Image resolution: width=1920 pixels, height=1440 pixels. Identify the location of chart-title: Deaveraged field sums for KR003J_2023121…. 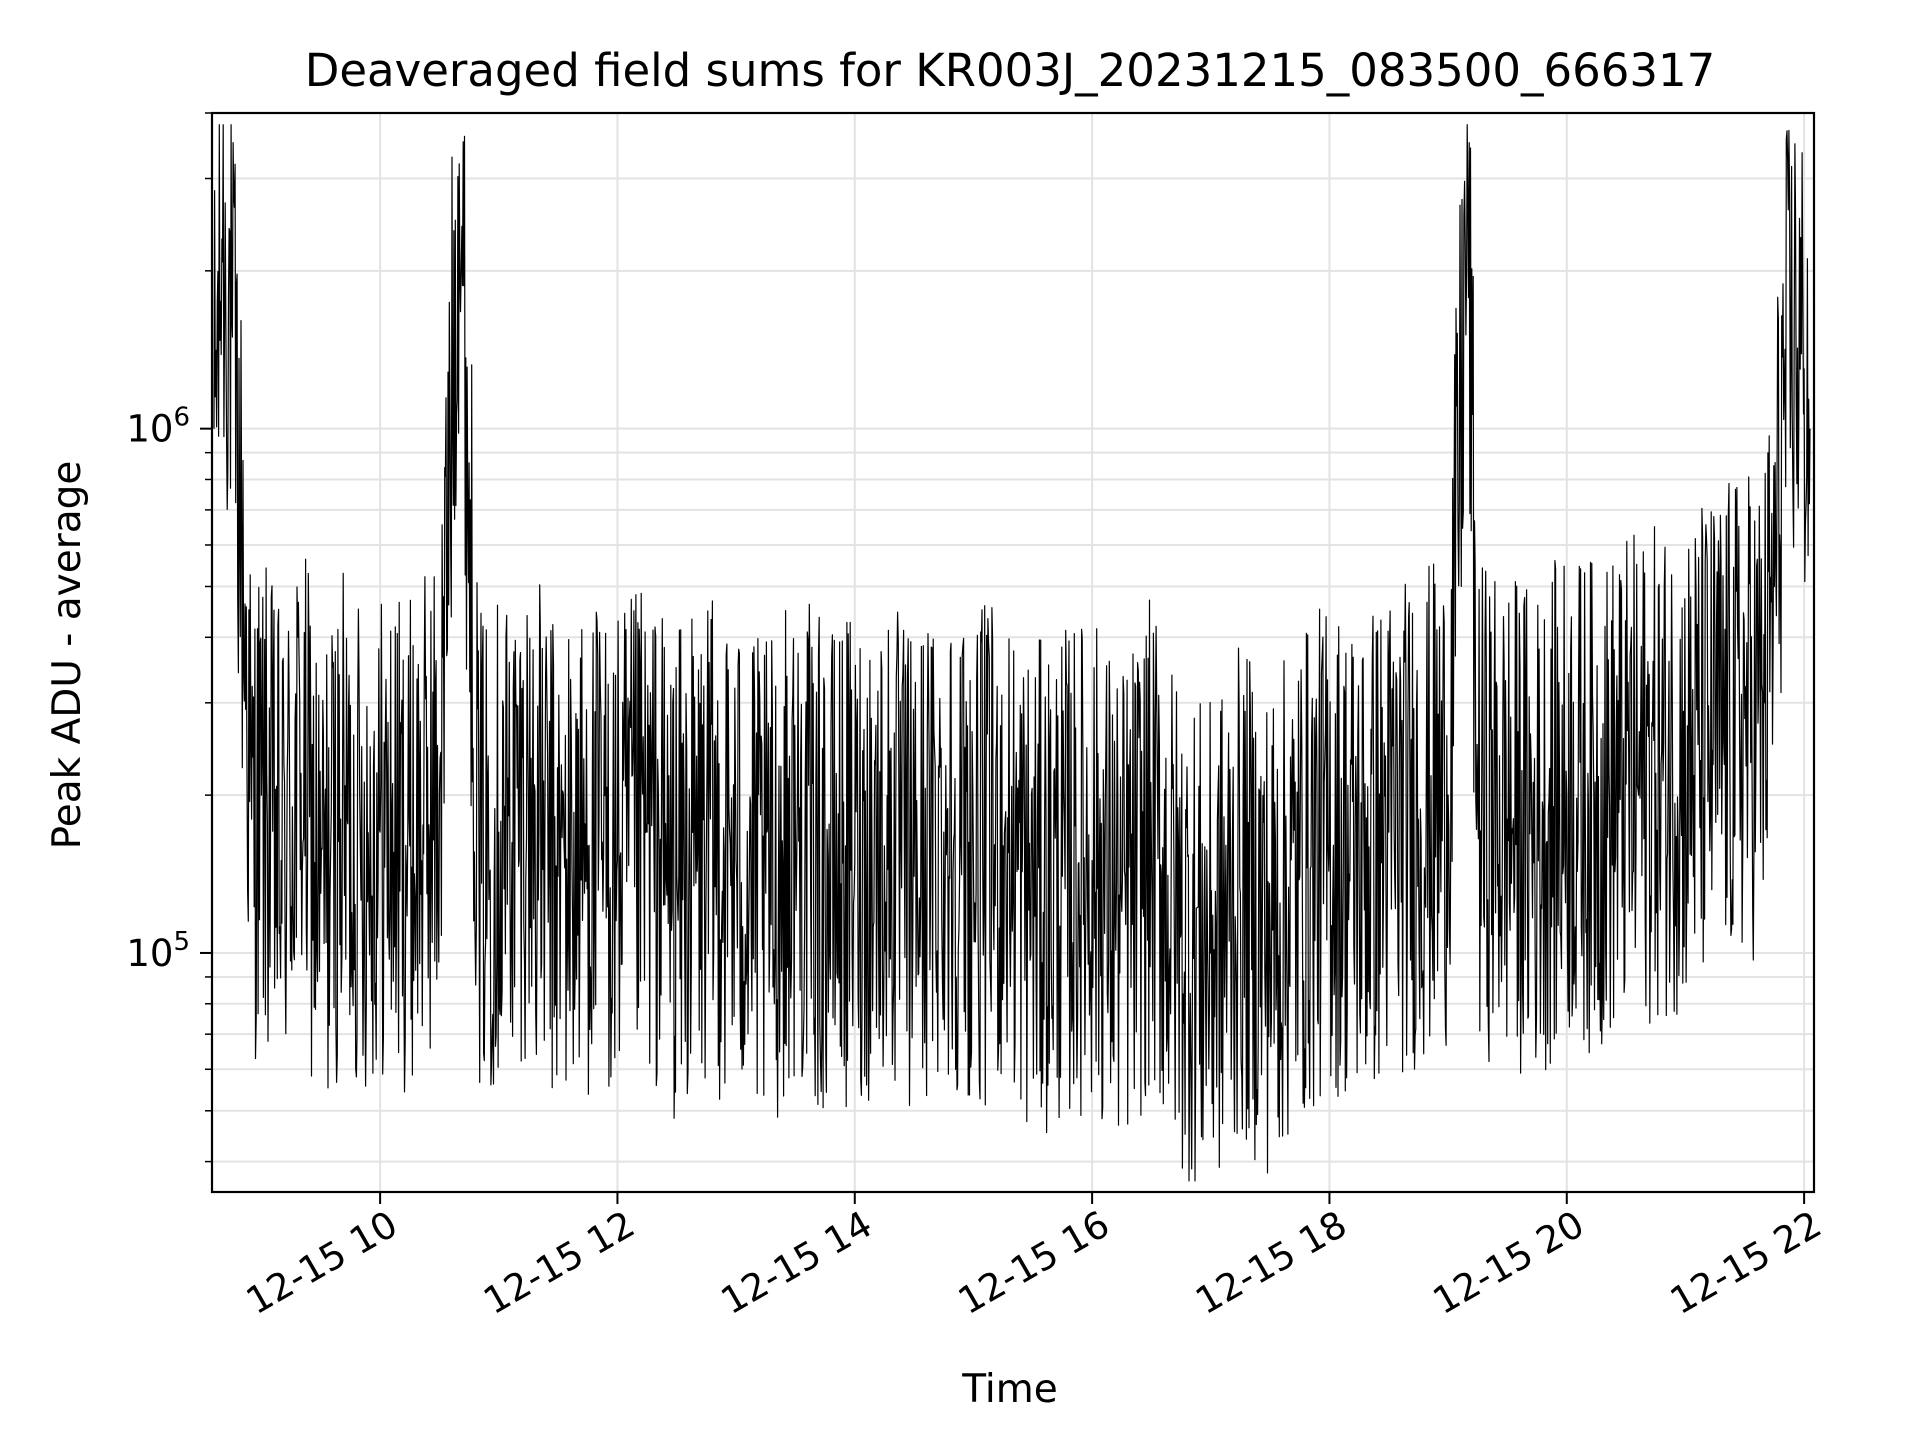
(1010, 70).